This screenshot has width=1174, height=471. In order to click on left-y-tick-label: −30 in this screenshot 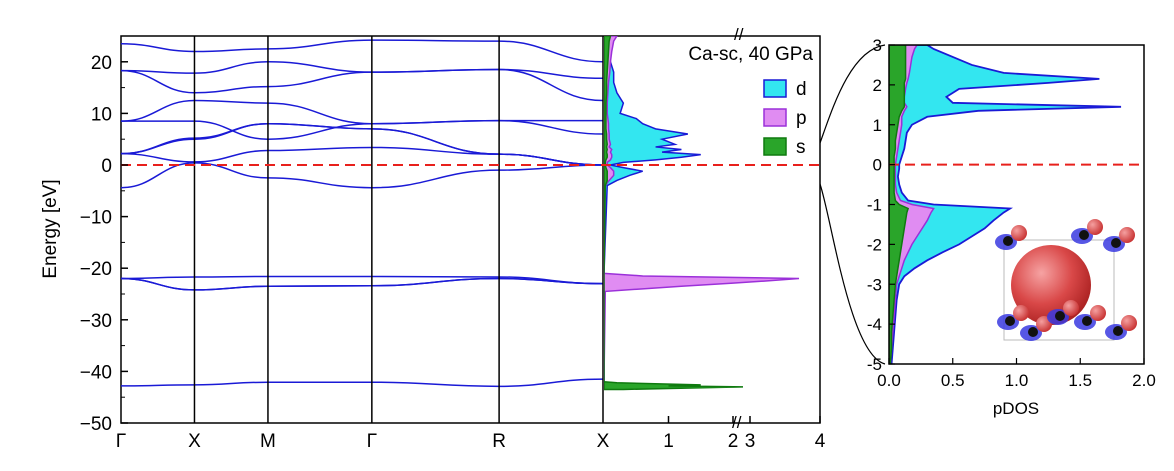, I will do `click(96, 321)`.